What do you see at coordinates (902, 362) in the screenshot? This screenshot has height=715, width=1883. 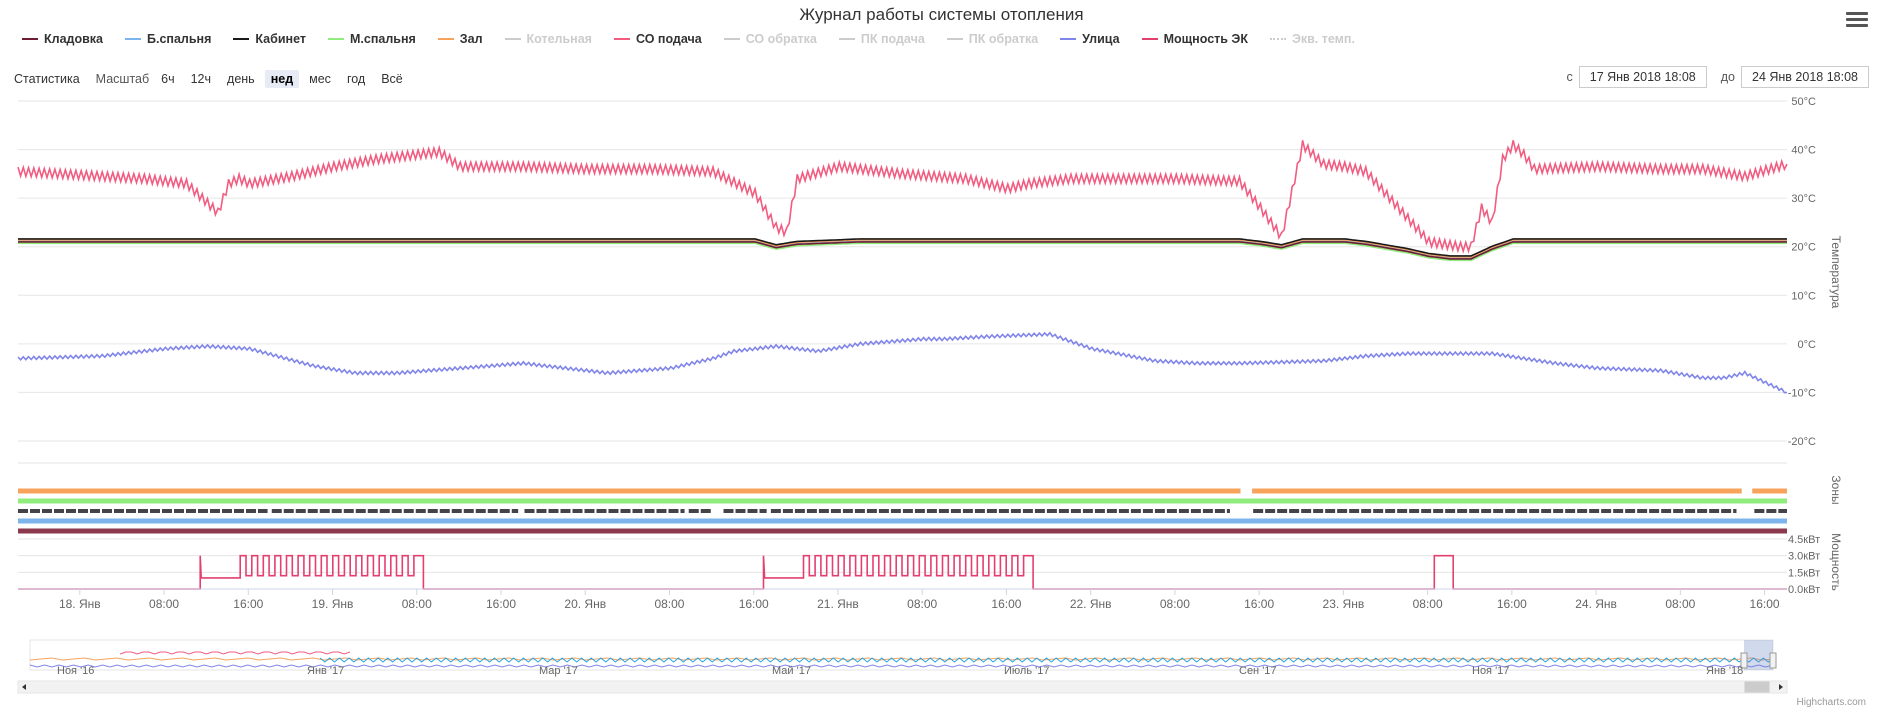 I see `series-line-outdoor` at bounding box center [902, 362].